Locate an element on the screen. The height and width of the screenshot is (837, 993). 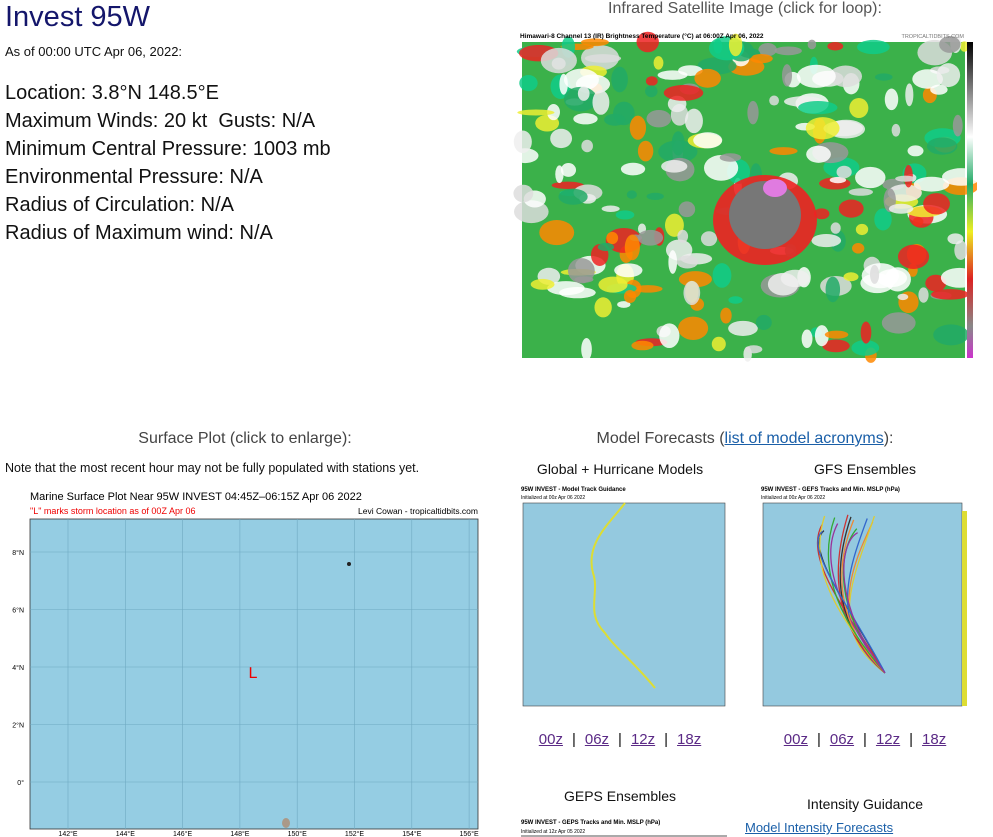
storm-core is located at coordinates (765, 215).